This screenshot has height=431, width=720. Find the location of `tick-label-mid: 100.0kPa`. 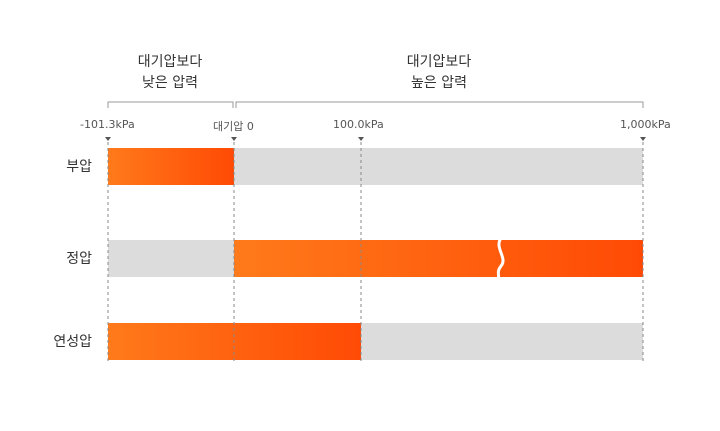

tick-label-mid: 100.0kPa is located at coordinates (358, 124).